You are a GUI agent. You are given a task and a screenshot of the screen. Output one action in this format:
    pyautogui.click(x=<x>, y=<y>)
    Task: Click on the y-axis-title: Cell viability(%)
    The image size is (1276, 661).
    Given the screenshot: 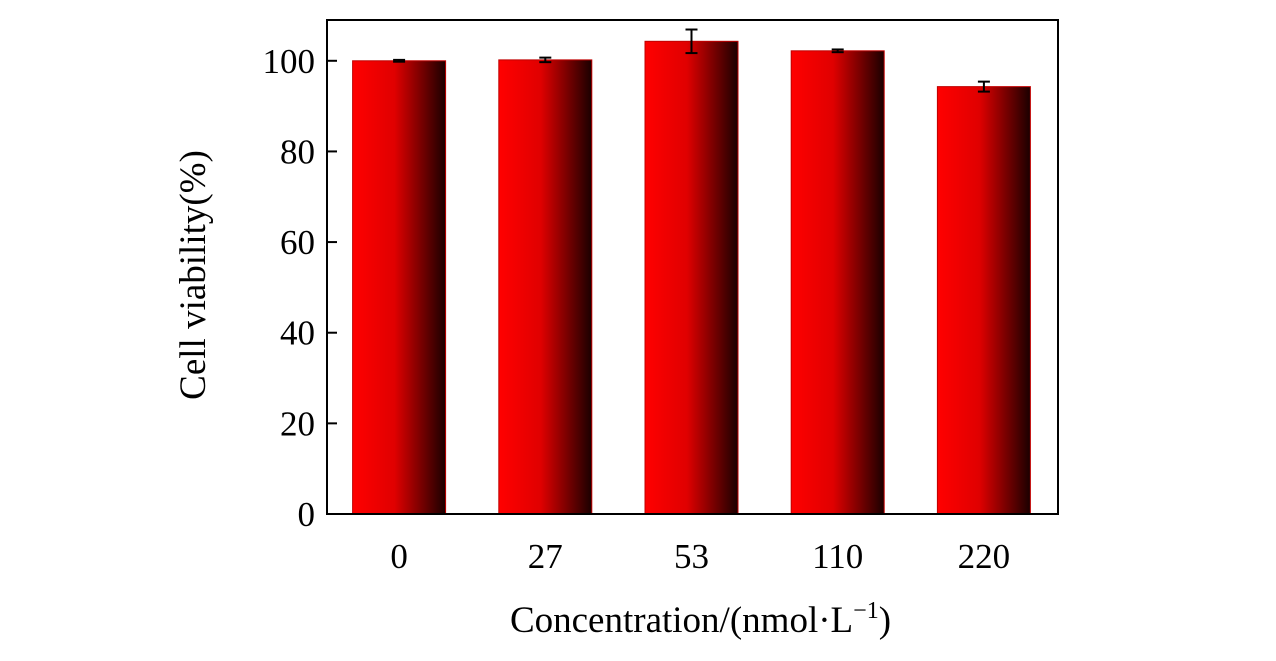 What is the action you would take?
    pyautogui.click(x=193, y=275)
    